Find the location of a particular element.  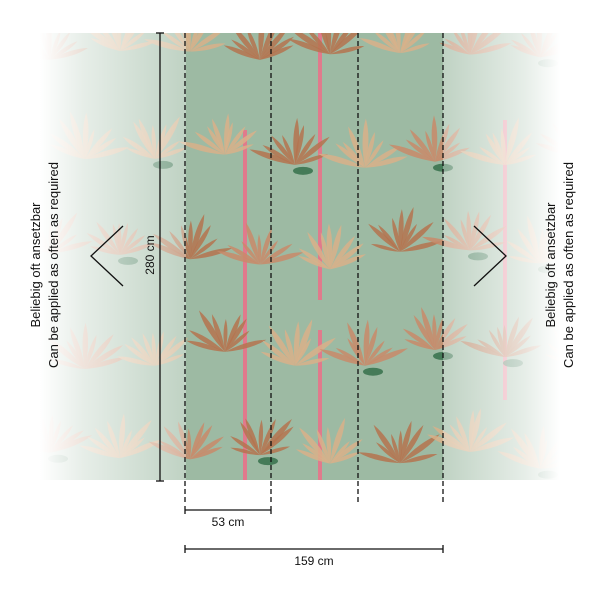

height-dimension-line is located at coordinates (160, 257).